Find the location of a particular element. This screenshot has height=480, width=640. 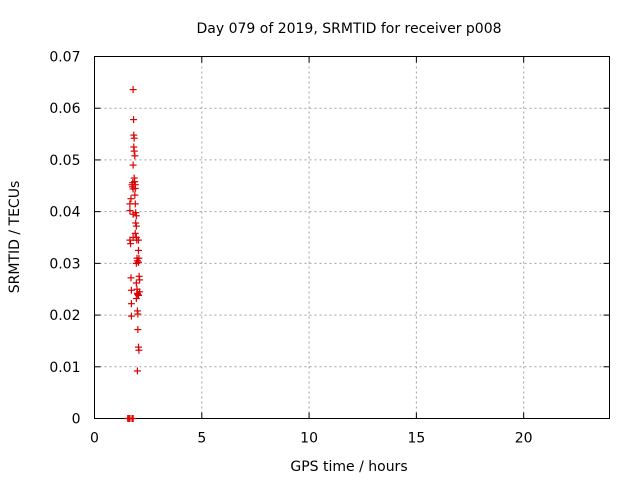

x-tick-label: 20 is located at coordinates (524, 439).